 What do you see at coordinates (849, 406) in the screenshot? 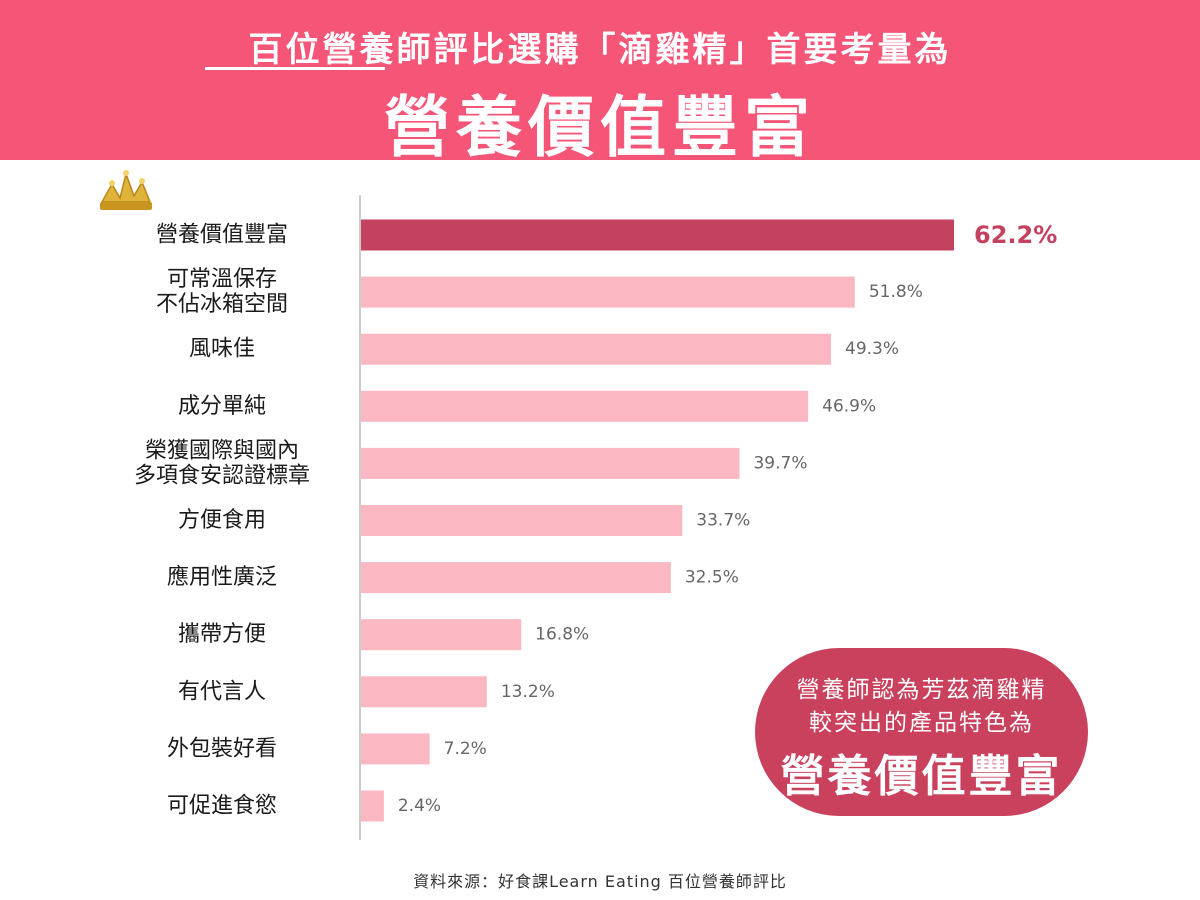
I see `value-label-3: 46.9%` at bounding box center [849, 406].